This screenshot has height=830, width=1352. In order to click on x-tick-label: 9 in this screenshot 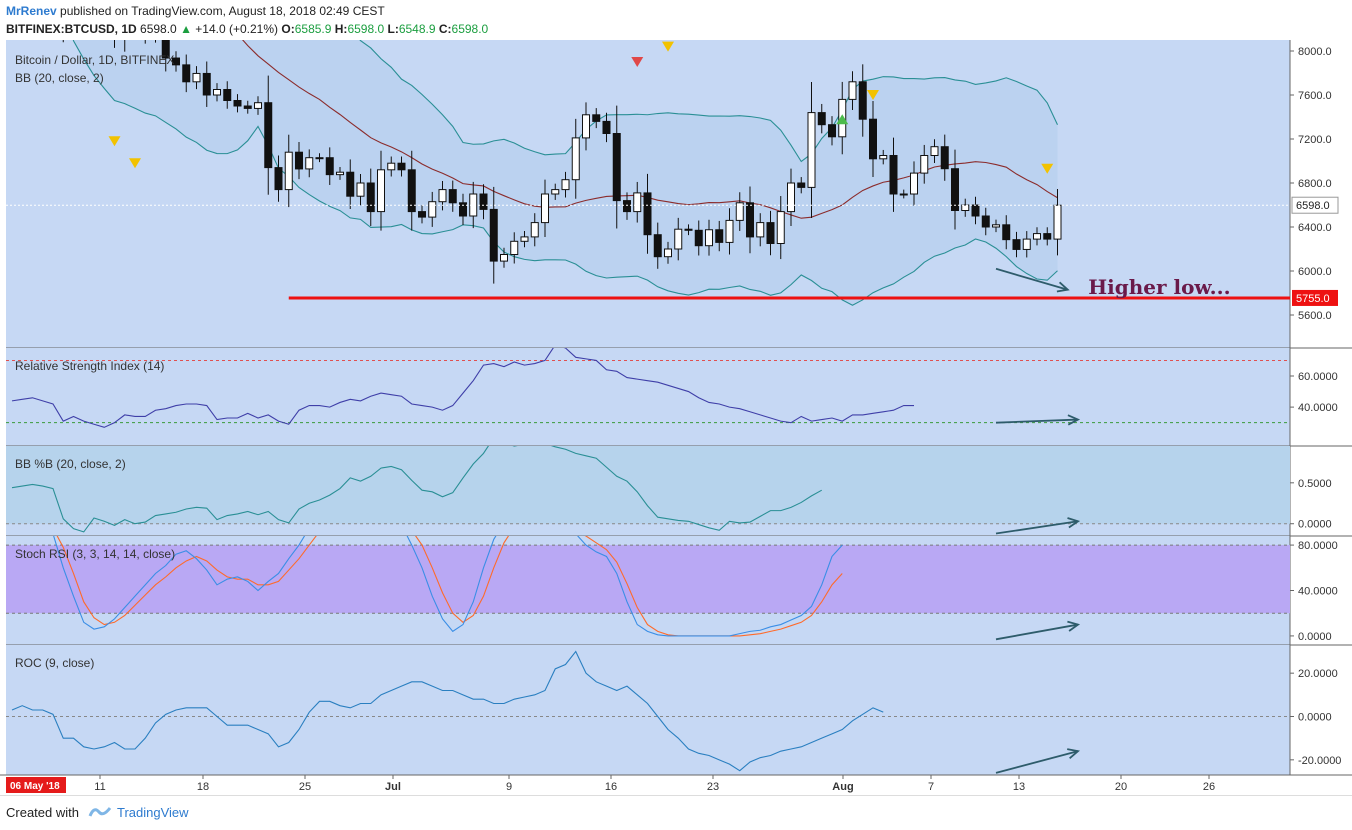, I will do `click(509, 787)`.